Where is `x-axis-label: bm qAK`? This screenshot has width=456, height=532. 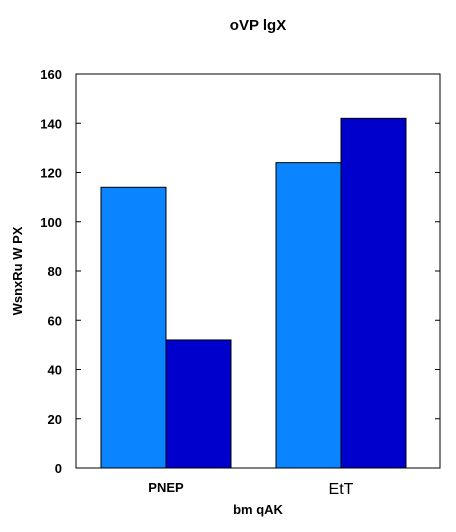
x-axis-label: bm qAK is located at coordinates (258, 509).